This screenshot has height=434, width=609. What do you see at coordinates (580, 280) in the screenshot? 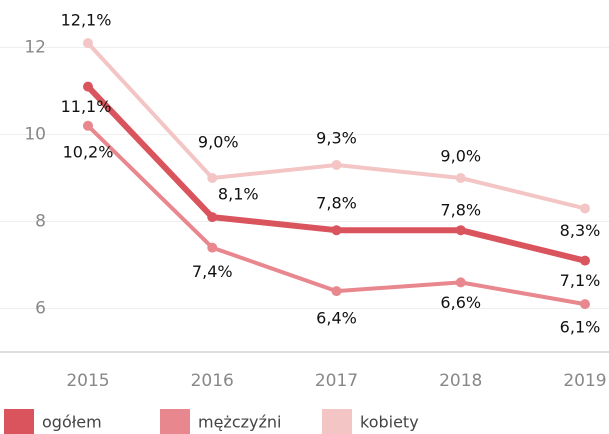
I see `data-label: 7,1%` at bounding box center [580, 280].